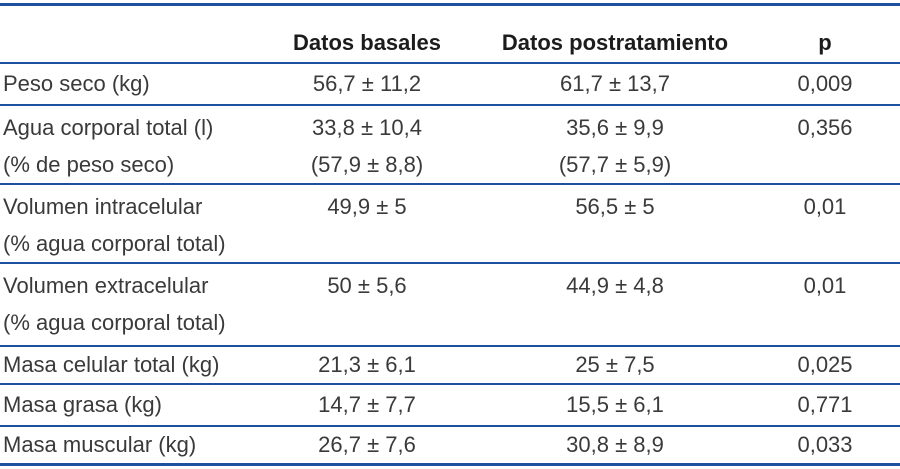 The width and height of the screenshot is (900, 469). What do you see at coordinates (615, 364) in the screenshot?
I see `cell-post: 25 ± 7,5` at bounding box center [615, 364].